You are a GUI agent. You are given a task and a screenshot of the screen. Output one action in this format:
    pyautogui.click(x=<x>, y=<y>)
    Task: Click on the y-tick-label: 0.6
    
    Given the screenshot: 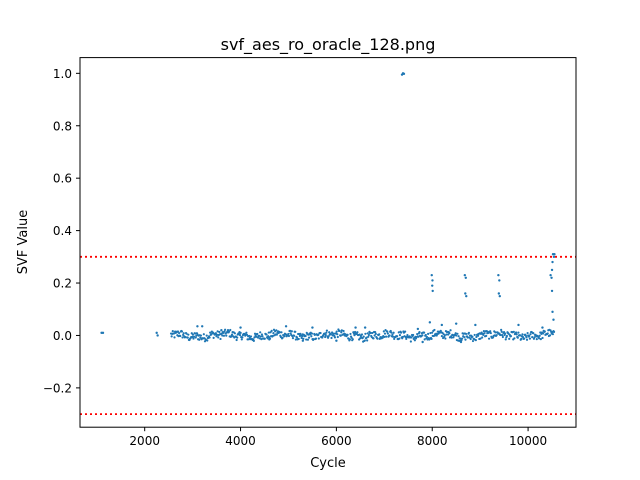 What is the action you would take?
    pyautogui.click(x=62, y=179)
    